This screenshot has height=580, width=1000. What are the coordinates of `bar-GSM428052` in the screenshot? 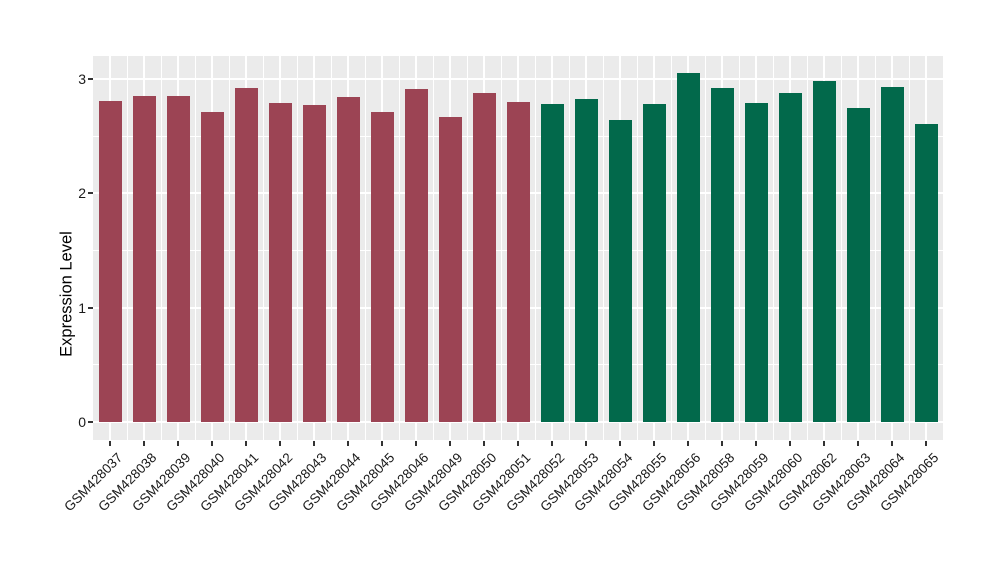 It's located at (552, 263).